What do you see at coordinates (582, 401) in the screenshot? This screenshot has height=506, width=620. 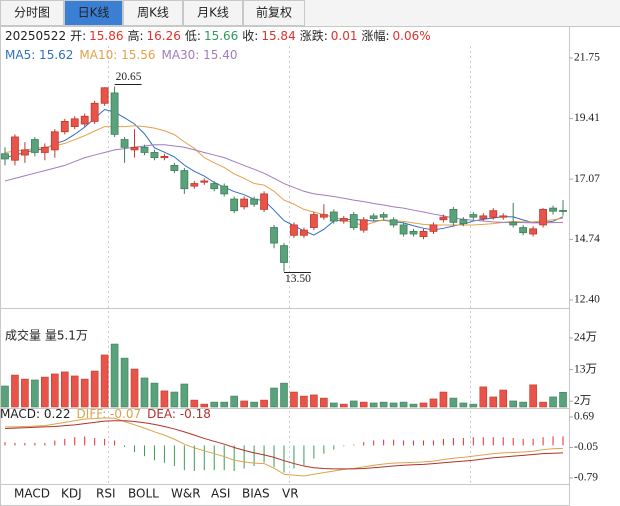 I see `y-tick-label: 2万` at bounding box center [582, 401].